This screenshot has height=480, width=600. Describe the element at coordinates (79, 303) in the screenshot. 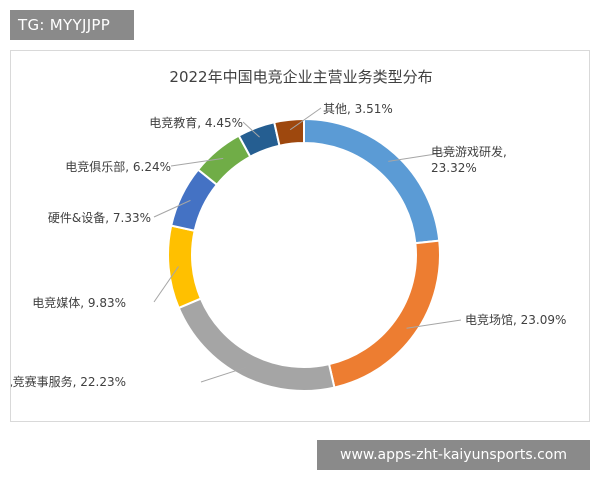

I see `slice-label-4: 电竞媒体, 9.83%` at that location.